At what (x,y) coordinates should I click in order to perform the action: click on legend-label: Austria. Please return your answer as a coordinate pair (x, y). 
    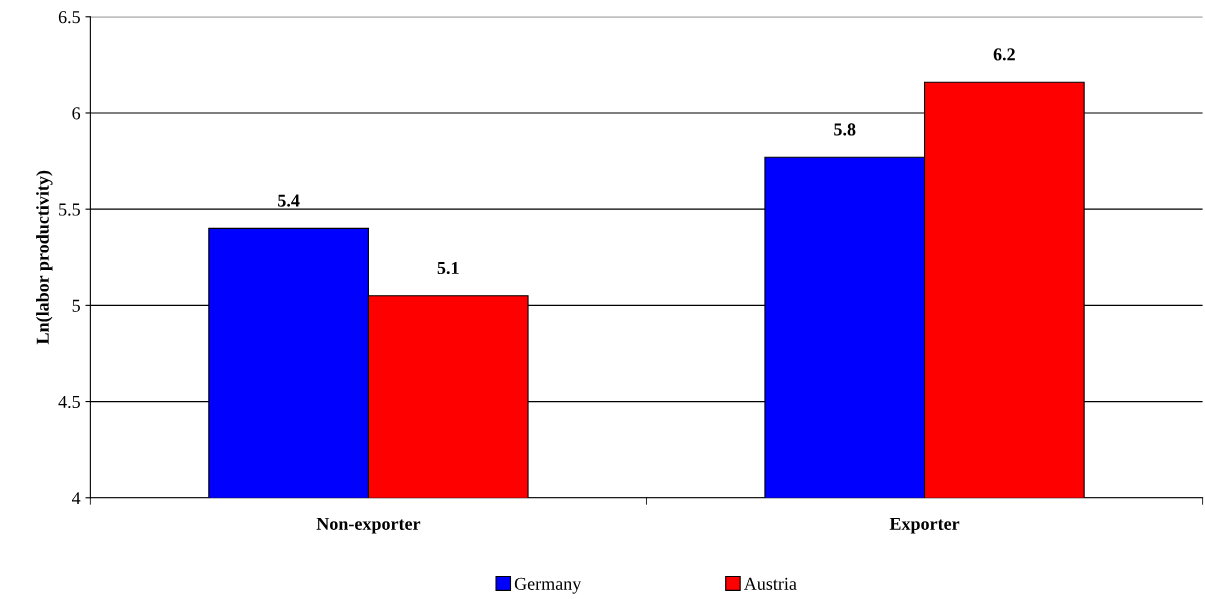
    Looking at the image, I should click on (770, 583).